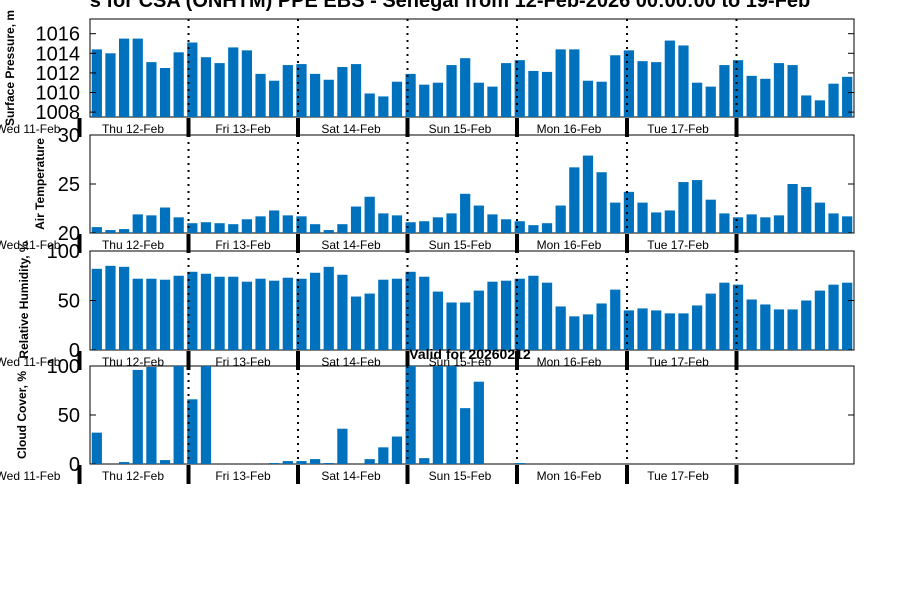 The width and height of the screenshot is (900, 600). What do you see at coordinates (69, 234) in the screenshot?
I see `y-tick-label: 20` at bounding box center [69, 234].